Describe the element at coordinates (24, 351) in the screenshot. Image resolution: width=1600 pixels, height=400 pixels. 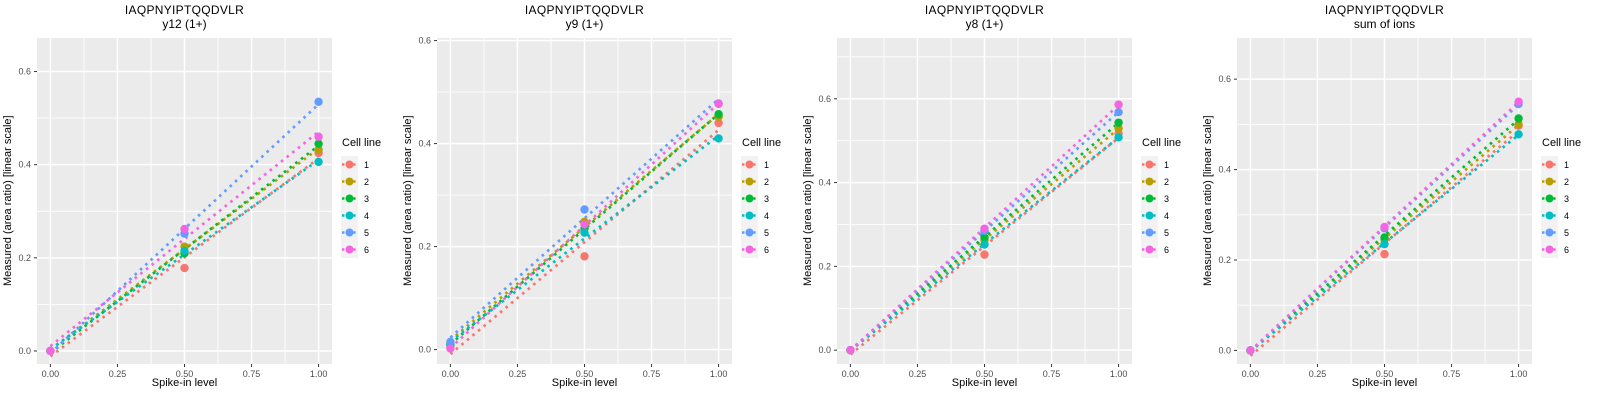
I see `y-tick-label: 0.0` at that location.